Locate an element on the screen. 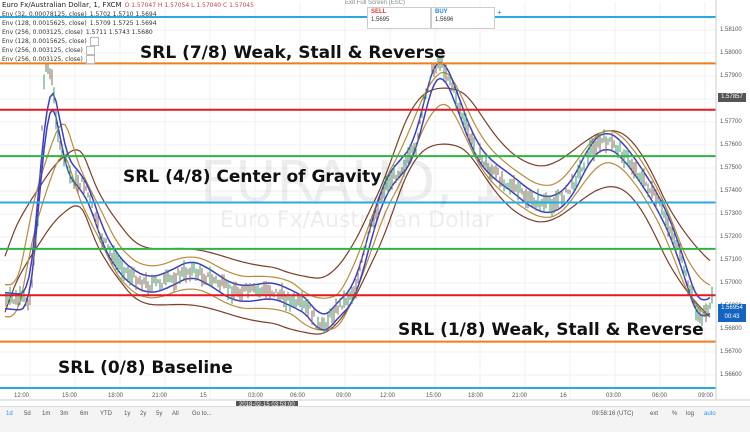  price-badge: 1.57857 is located at coordinates (732, 97).